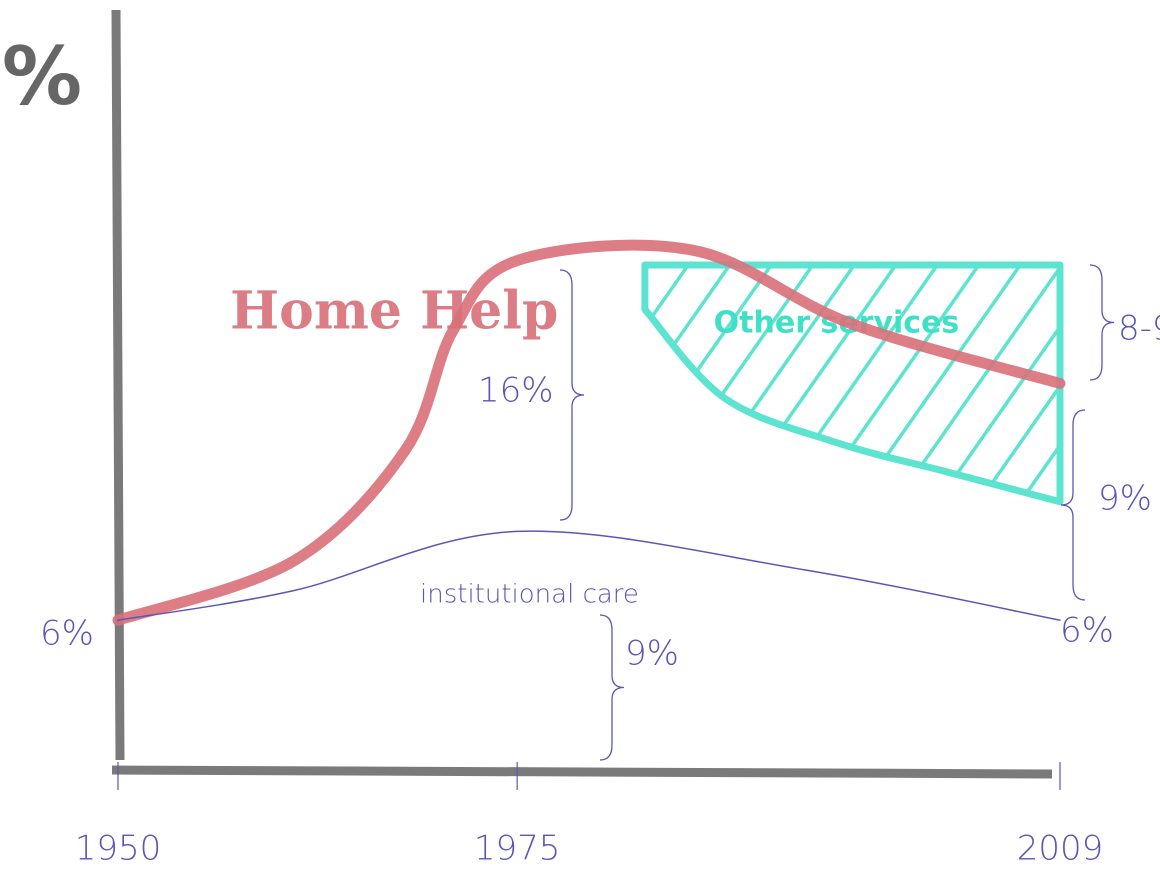  Describe the element at coordinates (589, 575) in the screenshot. I see `line` at that location.